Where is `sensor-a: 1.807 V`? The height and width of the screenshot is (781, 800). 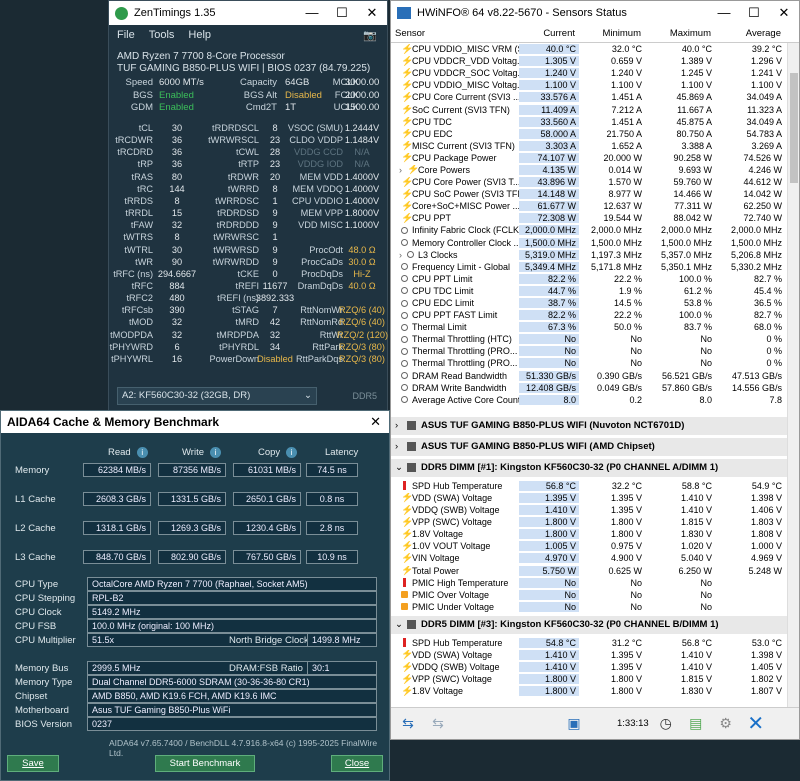 sensor-a: 1.807 V is located at coordinates (766, 691).